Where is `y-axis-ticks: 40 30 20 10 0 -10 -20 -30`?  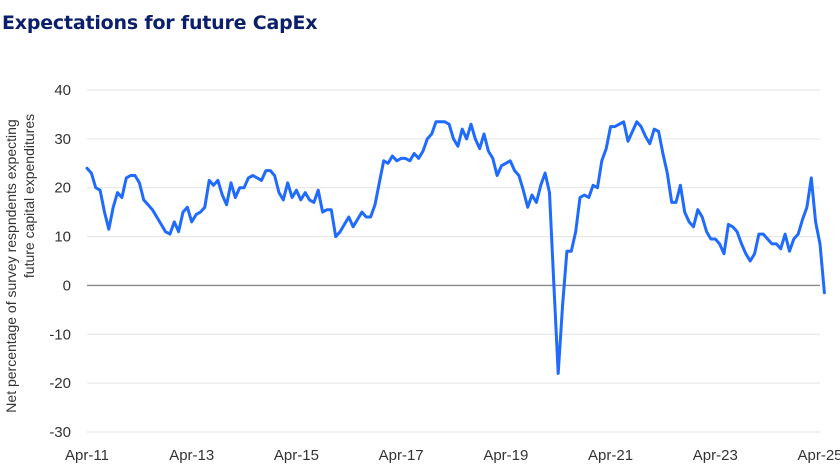
y-axis-ticks: 40 30 20 10 0 -10 -20 -30 is located at coordinates (60, 261).